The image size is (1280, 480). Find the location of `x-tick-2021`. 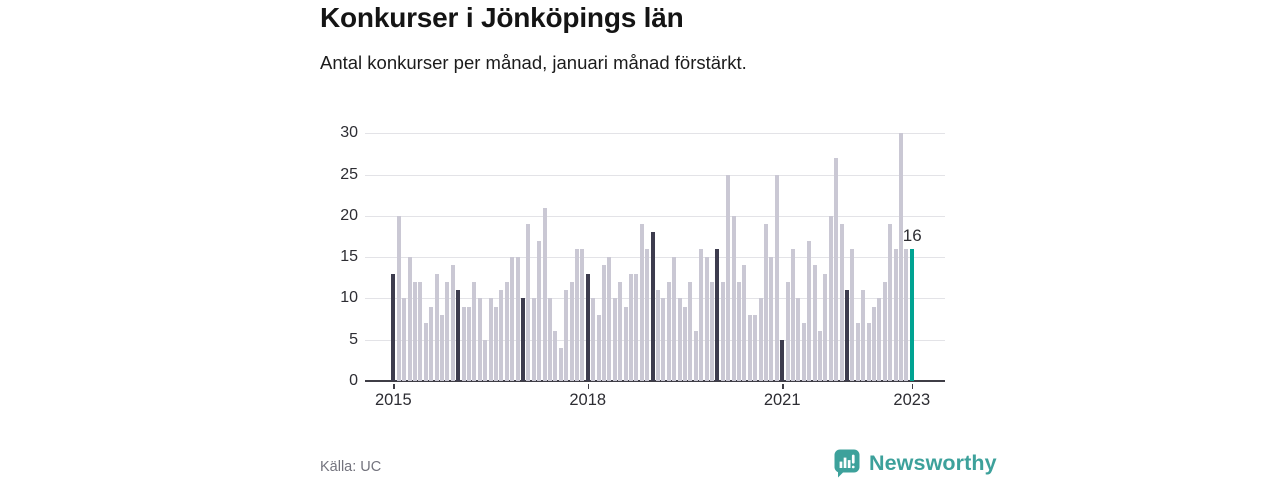

x-tick-2021 is located at coordinates (783, 386).